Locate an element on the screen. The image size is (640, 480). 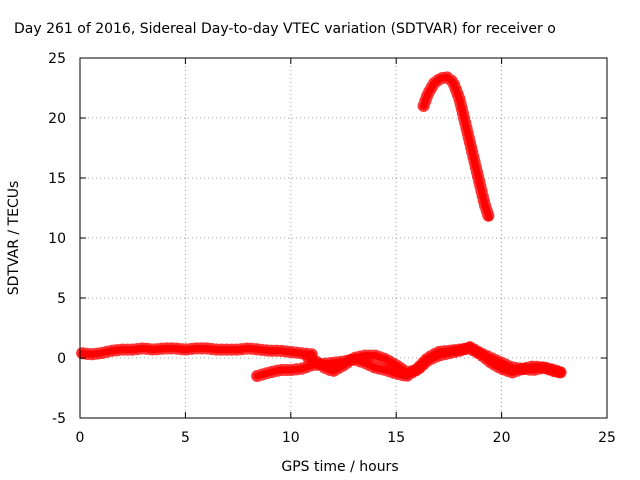
y-tick-label: -5 is located at coordinates (59, 419).